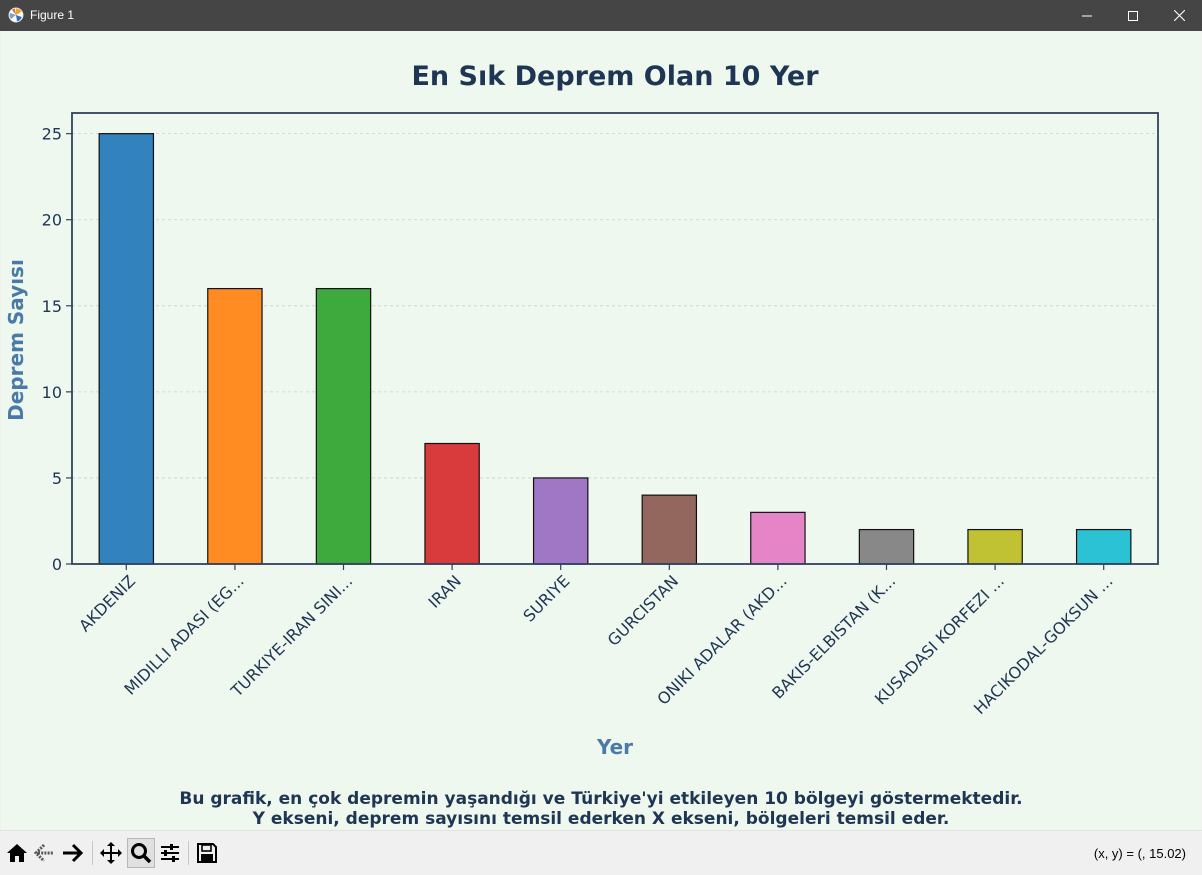 This screenshot has height=875, width=1202. I want to click on x-tick-label: IRAN, so click(445, 591).